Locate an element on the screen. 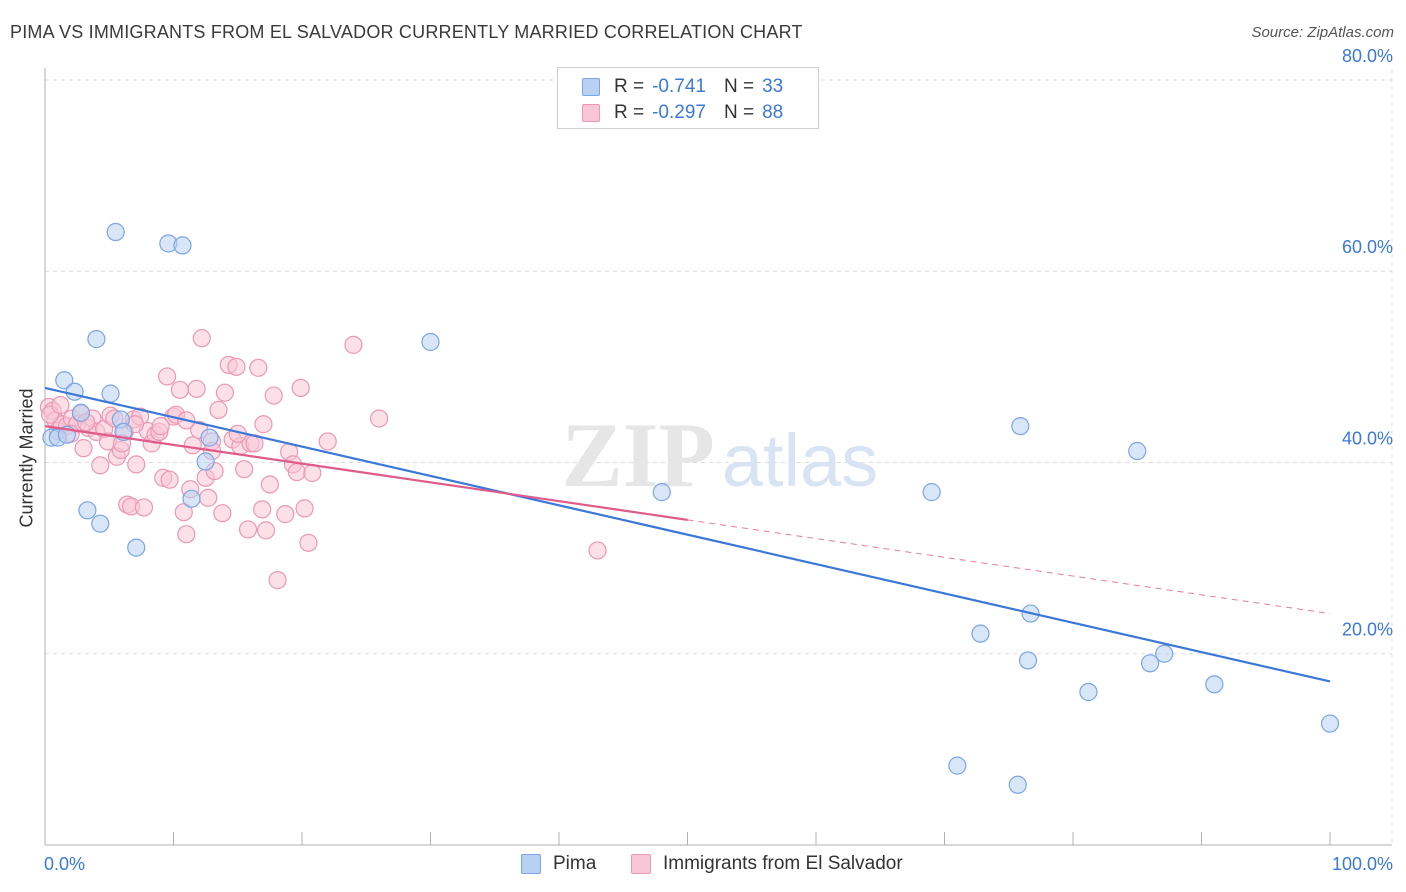 The image size is (1406, 892). legend-item-salvador: Immigrants from El Salvador is located at coordinates (767, 864).